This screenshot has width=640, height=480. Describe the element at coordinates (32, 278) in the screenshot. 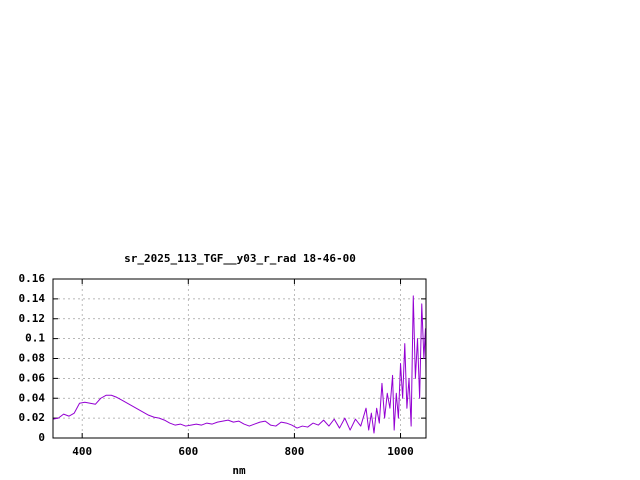

I see `y-tick-label: 0.16` at that location.